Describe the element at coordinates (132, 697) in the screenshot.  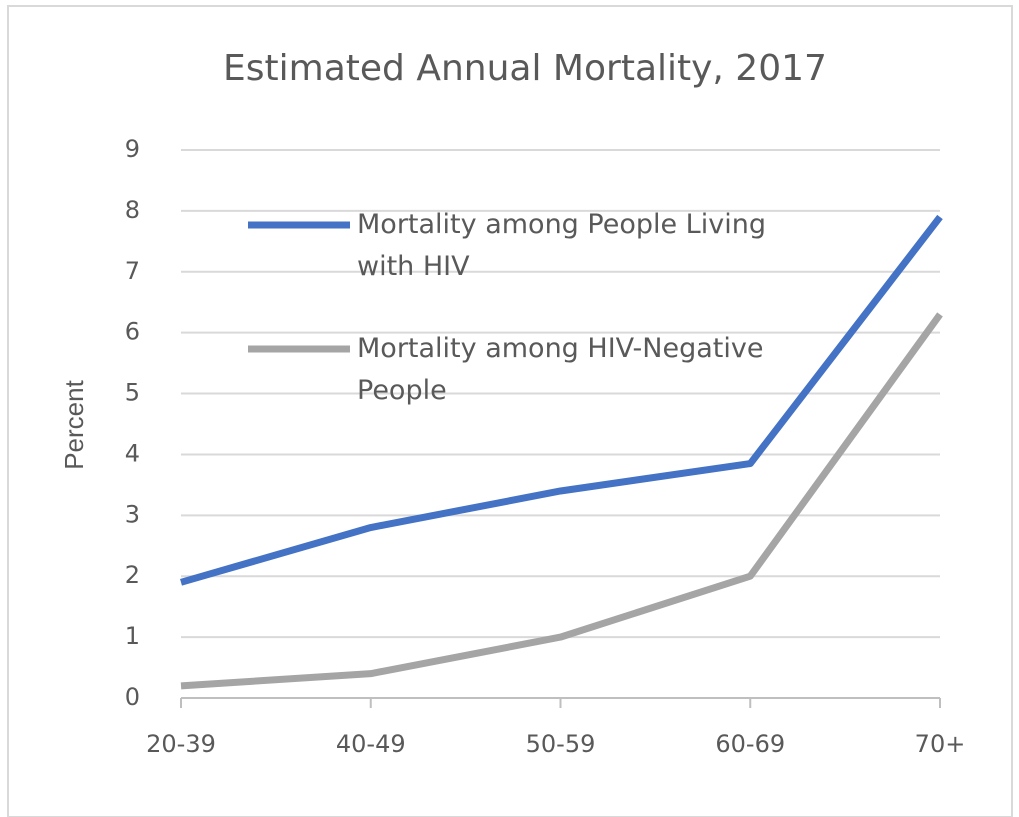
I see `y-tick-label: 0` at that location.